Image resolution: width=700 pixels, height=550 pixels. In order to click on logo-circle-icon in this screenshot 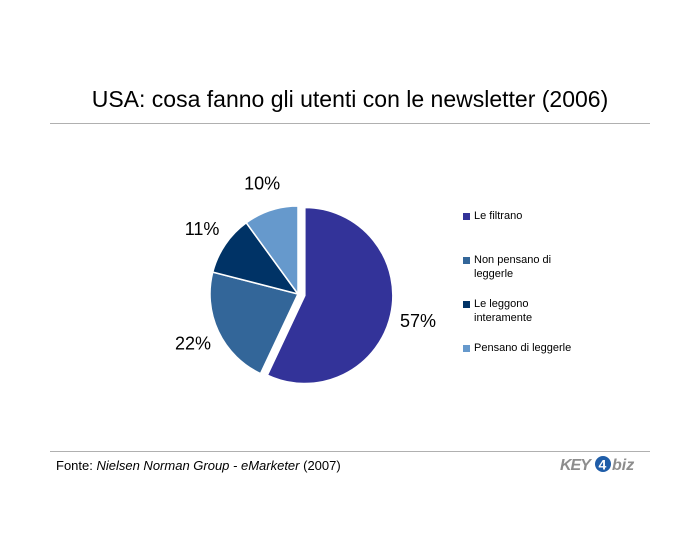, I will do `click(603, 464)`.